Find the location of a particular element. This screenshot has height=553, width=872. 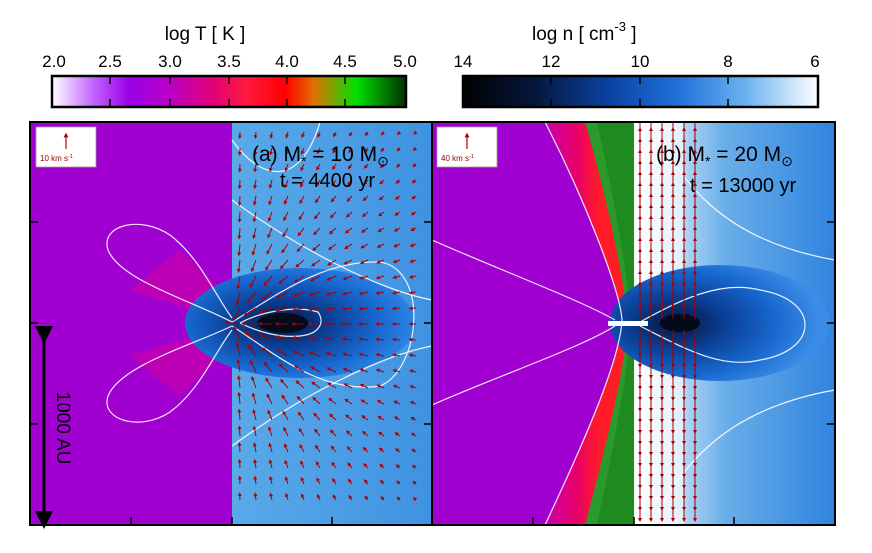

density-tick-label: 14 is located at coordinates (463, 61).